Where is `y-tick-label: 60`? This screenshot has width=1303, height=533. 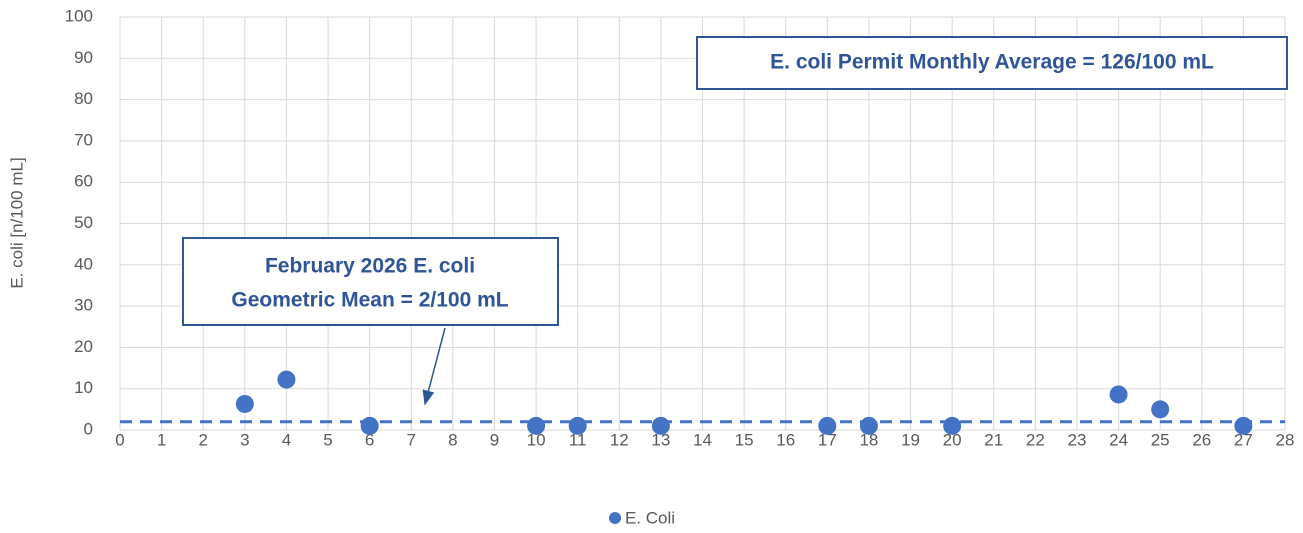
y-tick-label: 60 is located at coordinates (83, 181).